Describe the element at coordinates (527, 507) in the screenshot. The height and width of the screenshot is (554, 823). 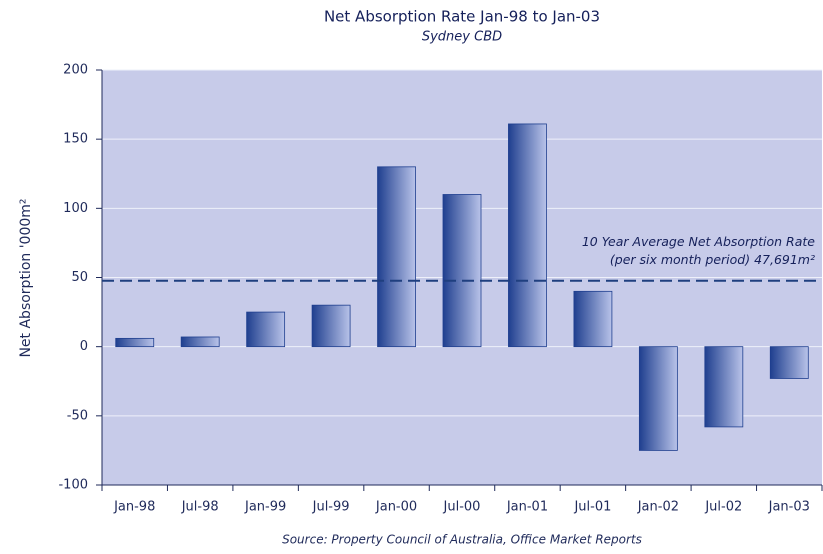
I see `x-tick-label: Jan-01` at that location.